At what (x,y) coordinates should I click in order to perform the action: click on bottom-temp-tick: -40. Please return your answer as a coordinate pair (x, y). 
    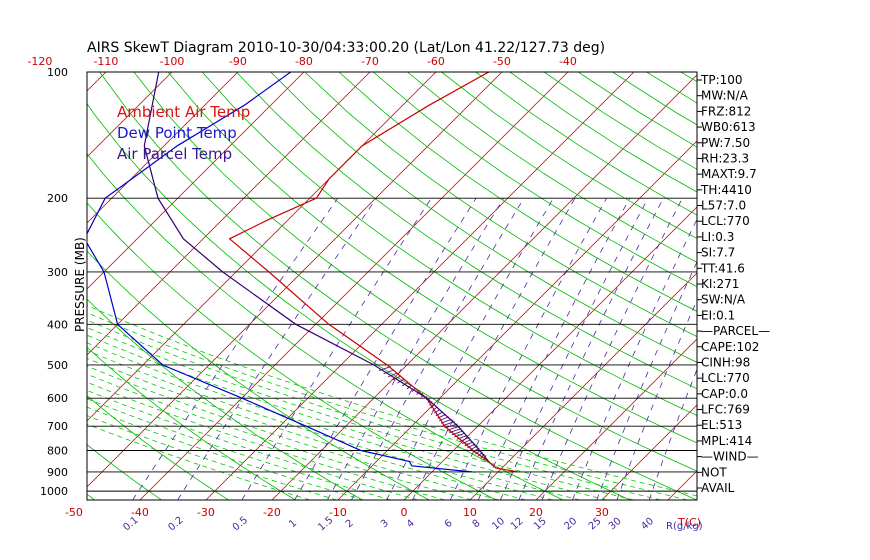
    Looking at the image, I should click on (140, 512).